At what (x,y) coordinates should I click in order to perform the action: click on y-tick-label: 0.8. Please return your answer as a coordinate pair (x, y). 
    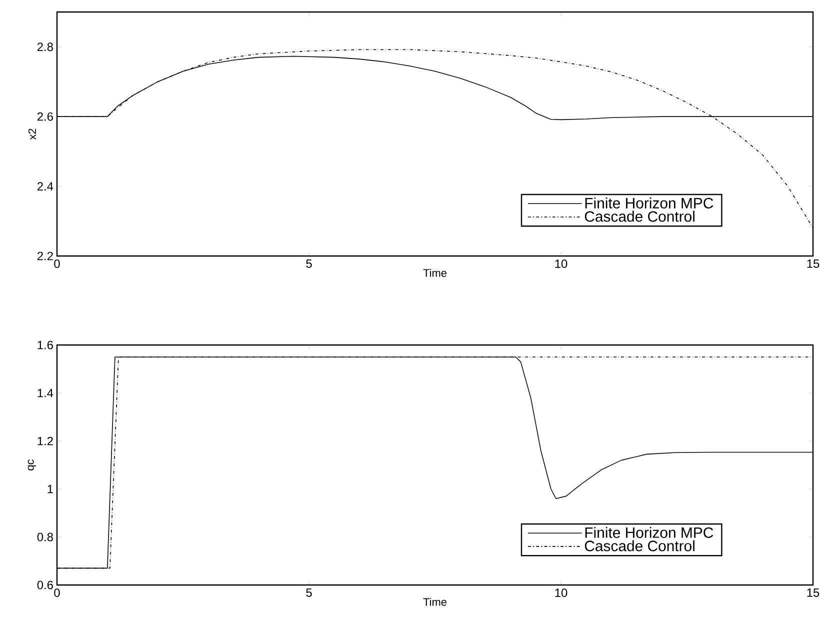
    Looking at the image, I should click on (45, 537).